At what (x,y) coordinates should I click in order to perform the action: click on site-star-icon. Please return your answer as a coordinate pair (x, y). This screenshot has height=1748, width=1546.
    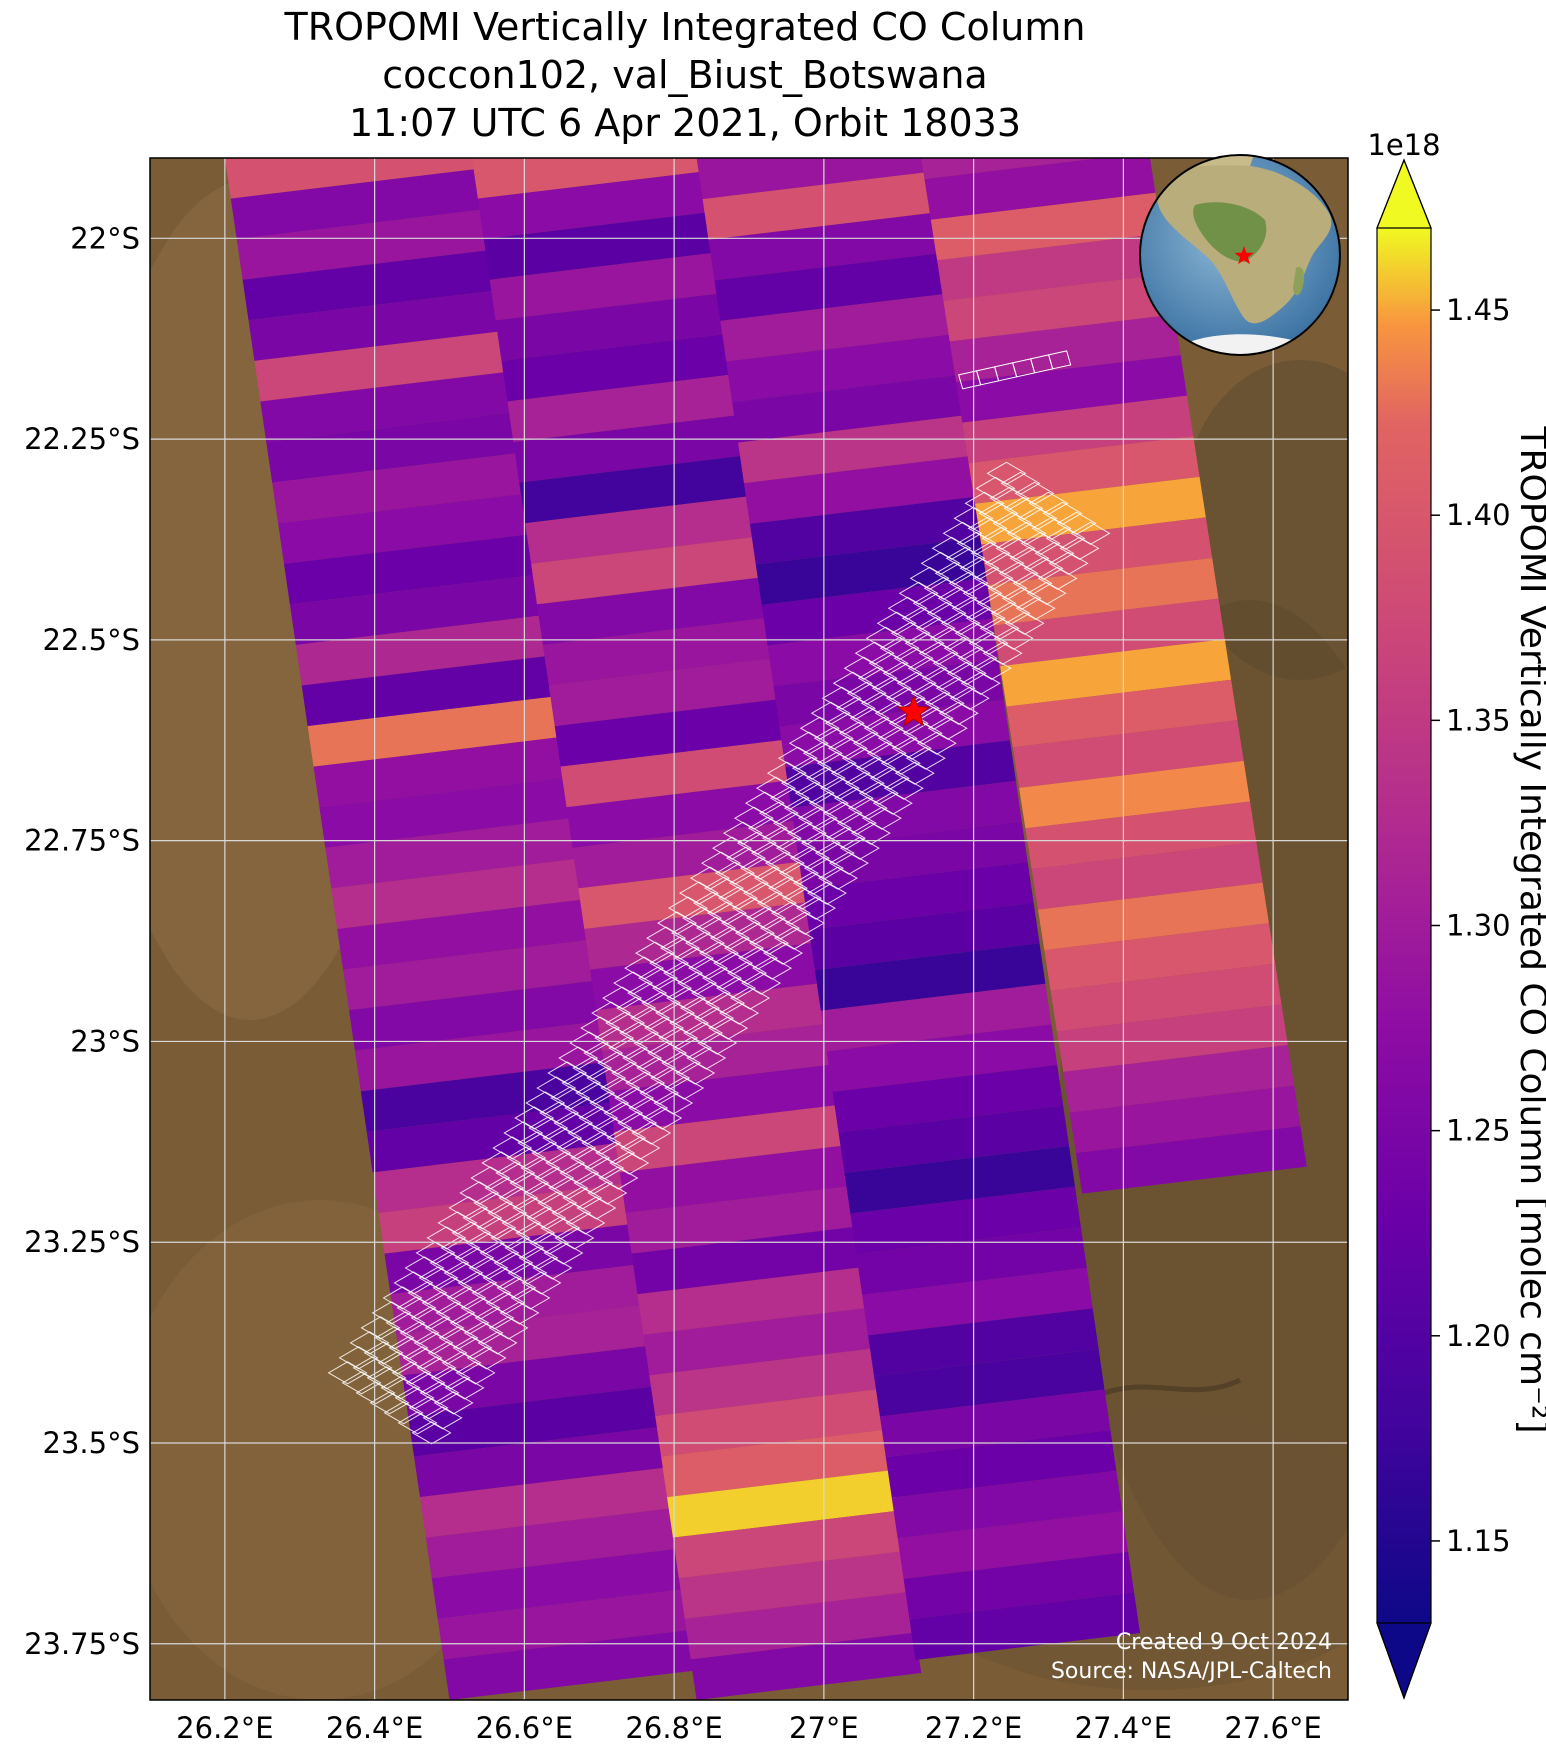
    Looking at the image, I should click on (914, 710).